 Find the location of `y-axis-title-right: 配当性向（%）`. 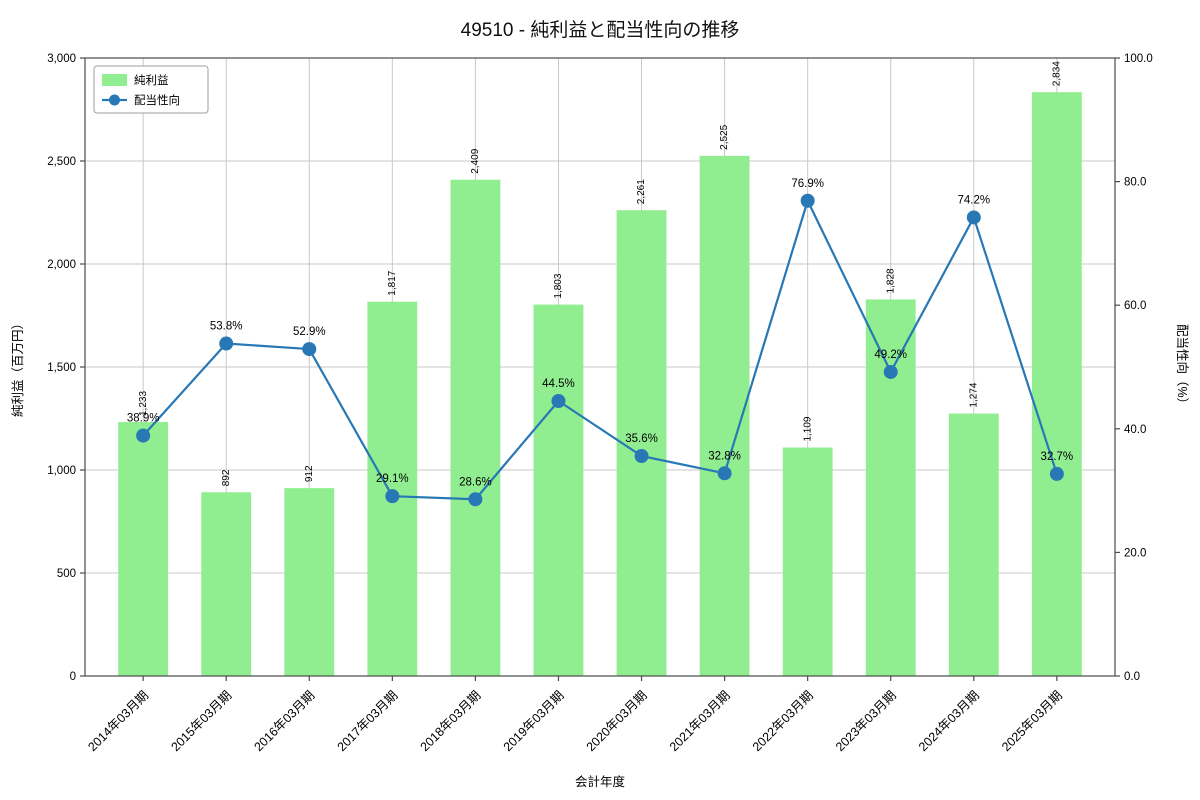

y-axis-title-right: 配当性向（%） is located at coordinates (1182, 367).